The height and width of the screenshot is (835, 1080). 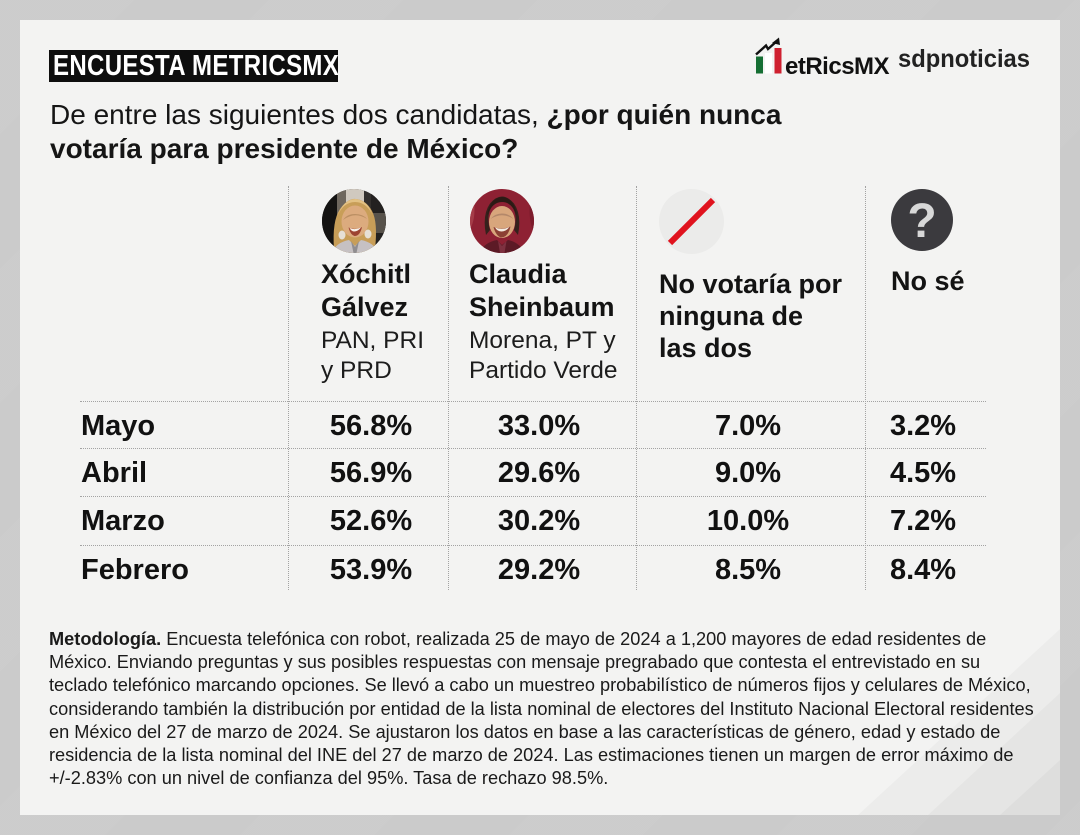 I want to click on svg-text: etRicsMX, so click(x=837, y=66).